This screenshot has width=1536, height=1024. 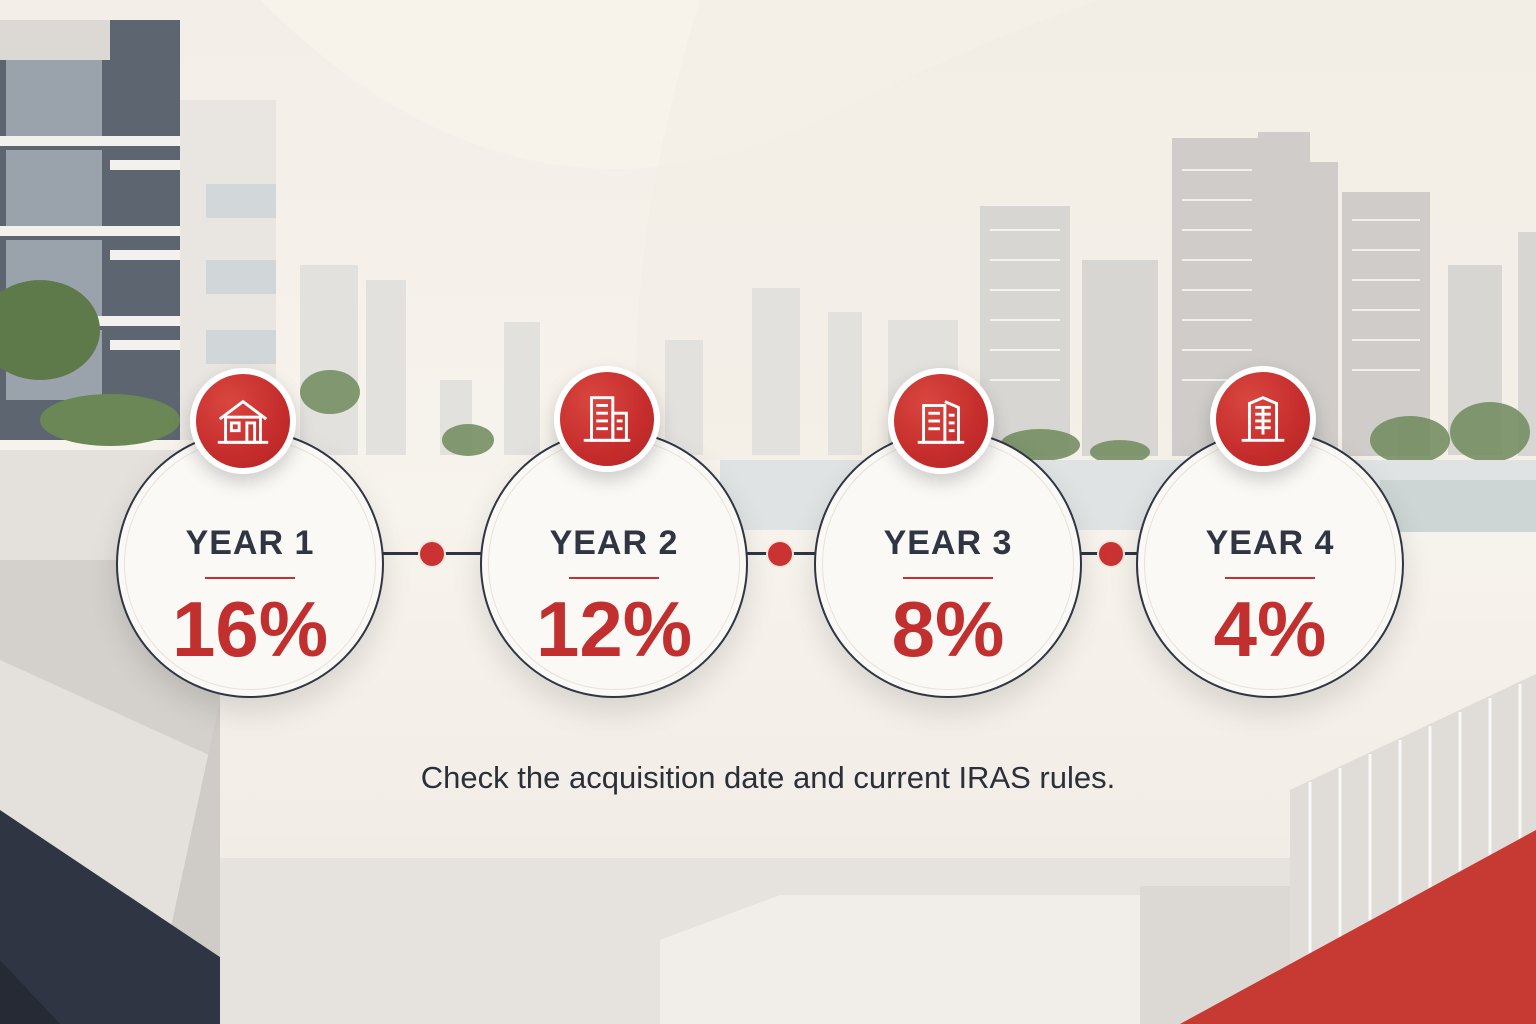 I want to click on year-2-card: YEAR 2 12%, so click(x=614, y=564).